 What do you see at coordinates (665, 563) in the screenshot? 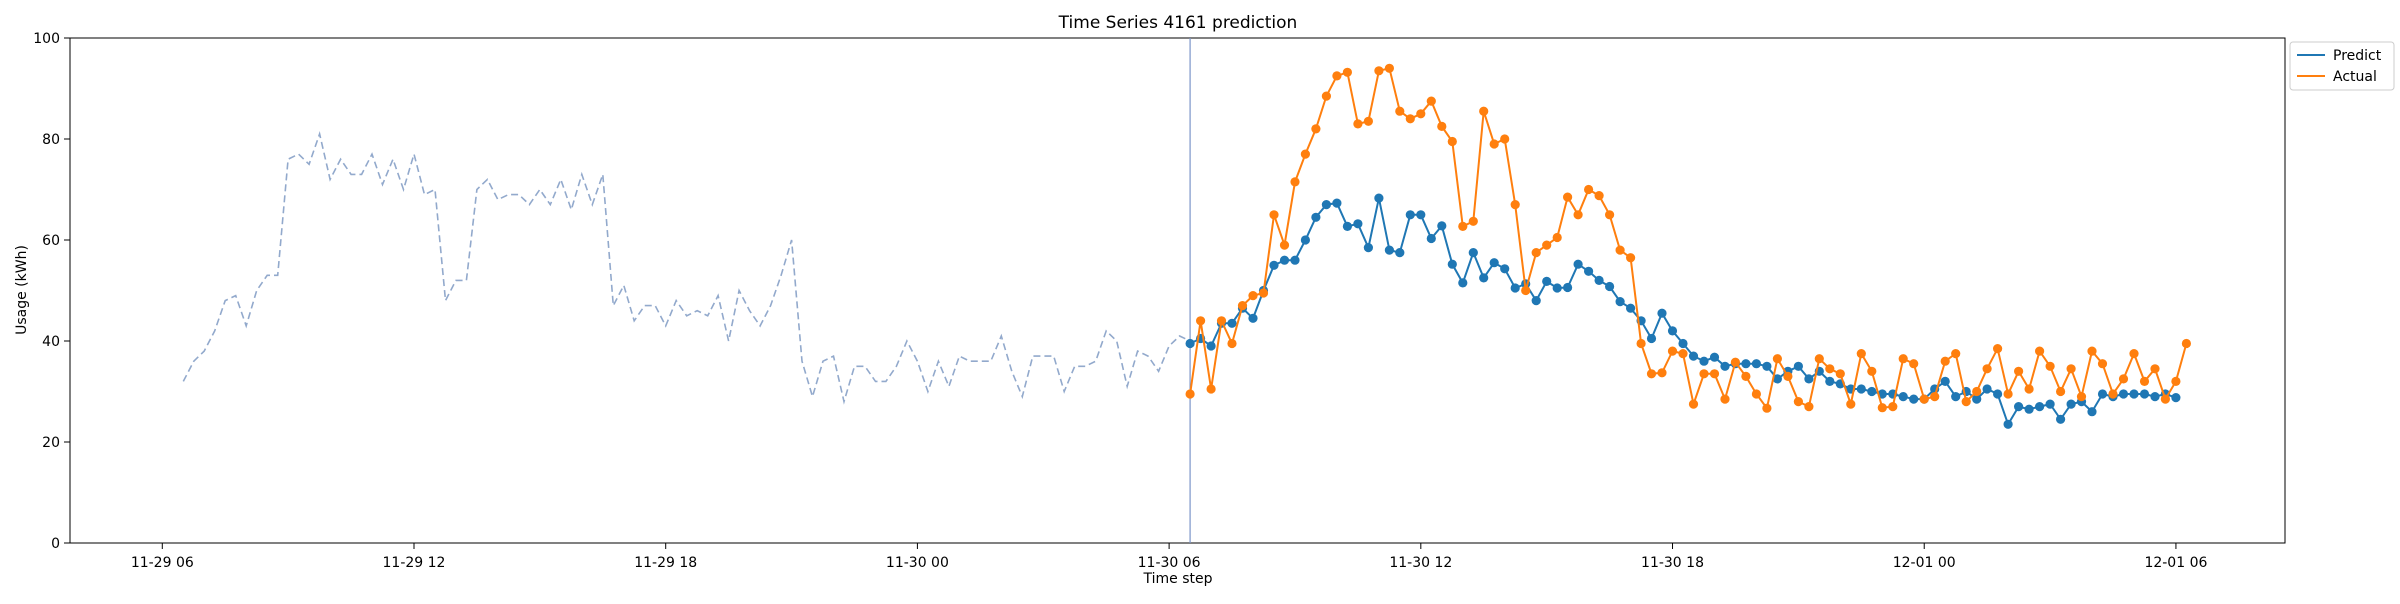
I see `x-tick-label: 11-29 18` at bounding box center [665, 563].